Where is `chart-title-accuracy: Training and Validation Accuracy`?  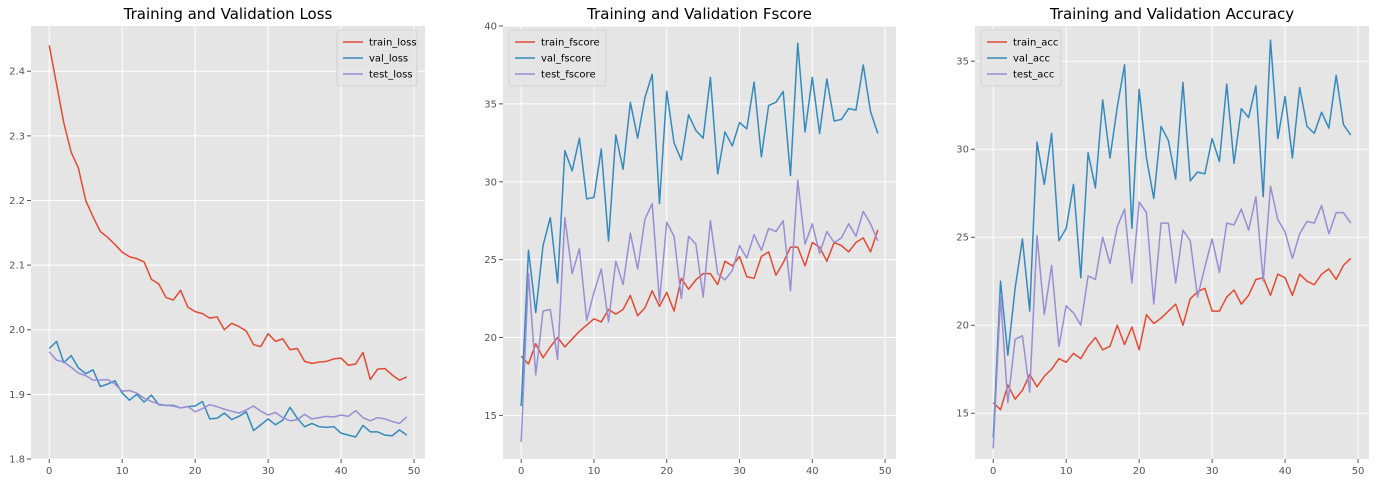 chart-title-accuracy: Training and Validation Accuracy is located at coordinates (1171, 14).